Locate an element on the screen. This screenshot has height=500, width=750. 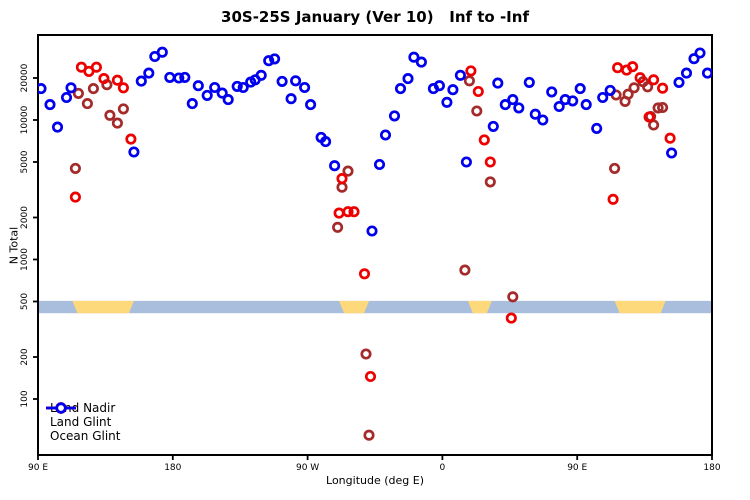
y-axis-label: N Total is located at coordinates (14, 245).